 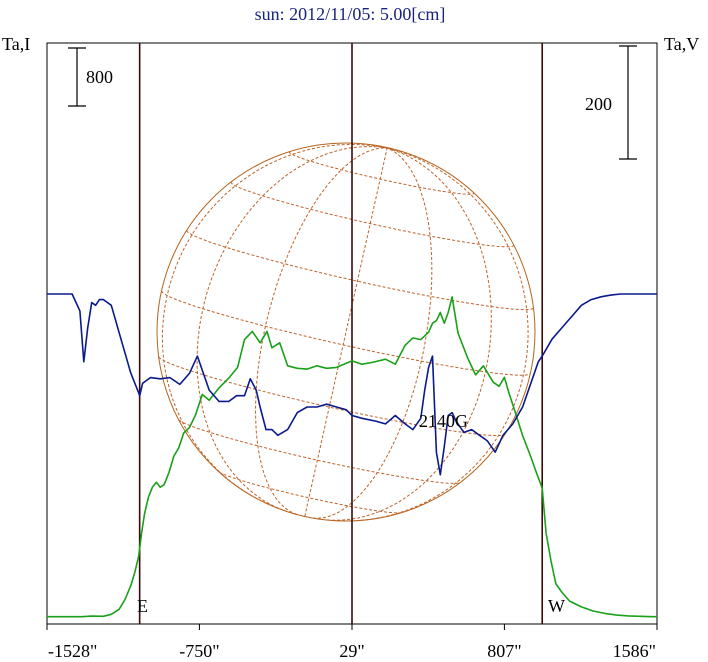 What do you see at coordinates (350, 14) in the screenshot?
I see `chart-title: sun: 2012/11/05: 5.00[cm]` at bounding box center [350, 14].